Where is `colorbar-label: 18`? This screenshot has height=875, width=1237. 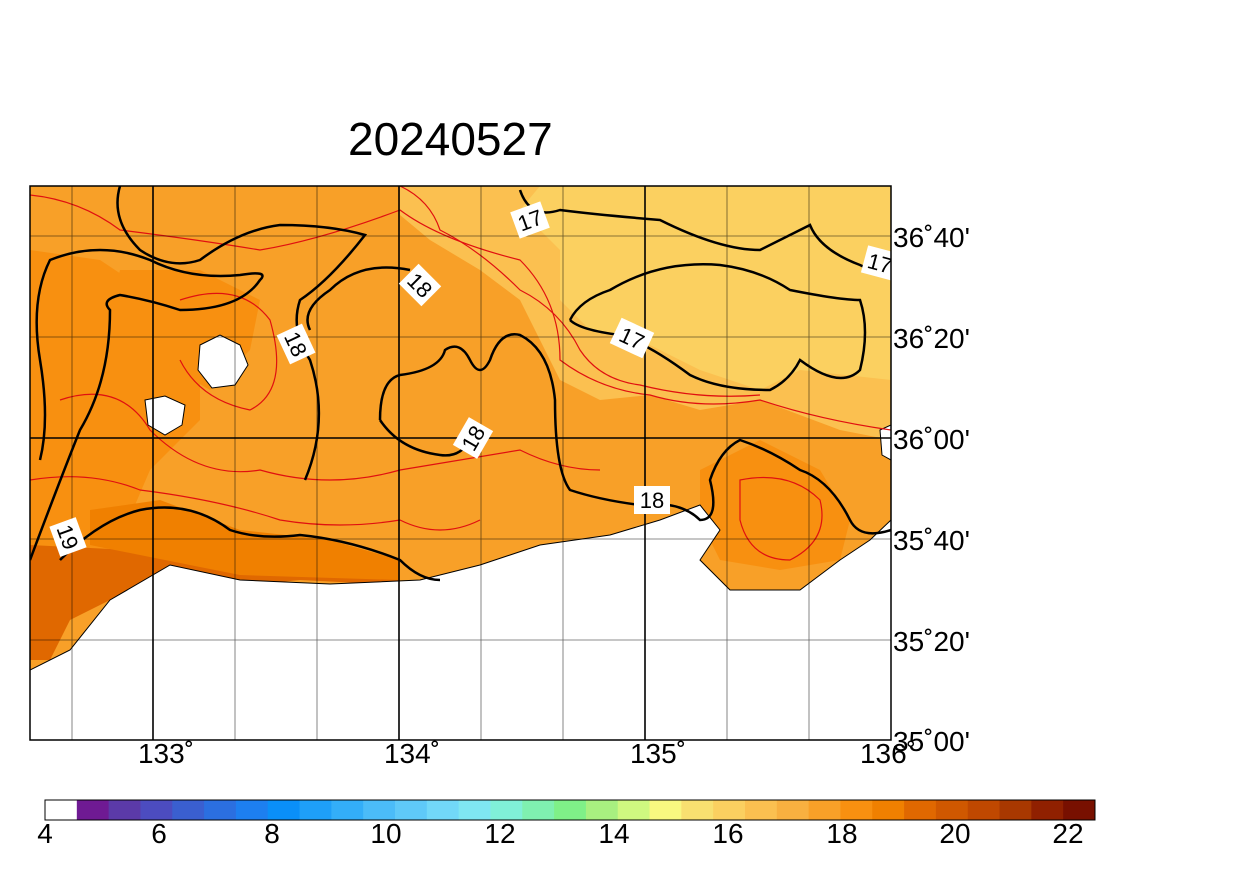
colorbar-label: 18 is located at coordinates (842, 833).